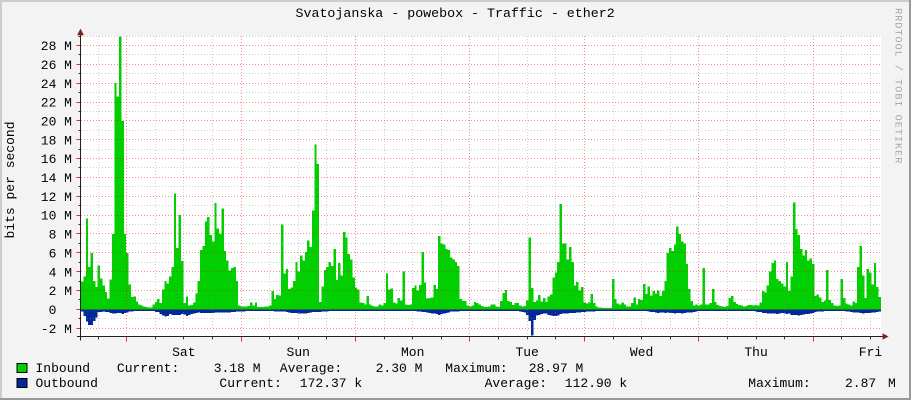 This screenshot has width=911, height=405. Describe the element at coordinates (898, 86) in the screenshot. I see `svg-text: RRDTOOL / TOBI OETIKER` at that location.